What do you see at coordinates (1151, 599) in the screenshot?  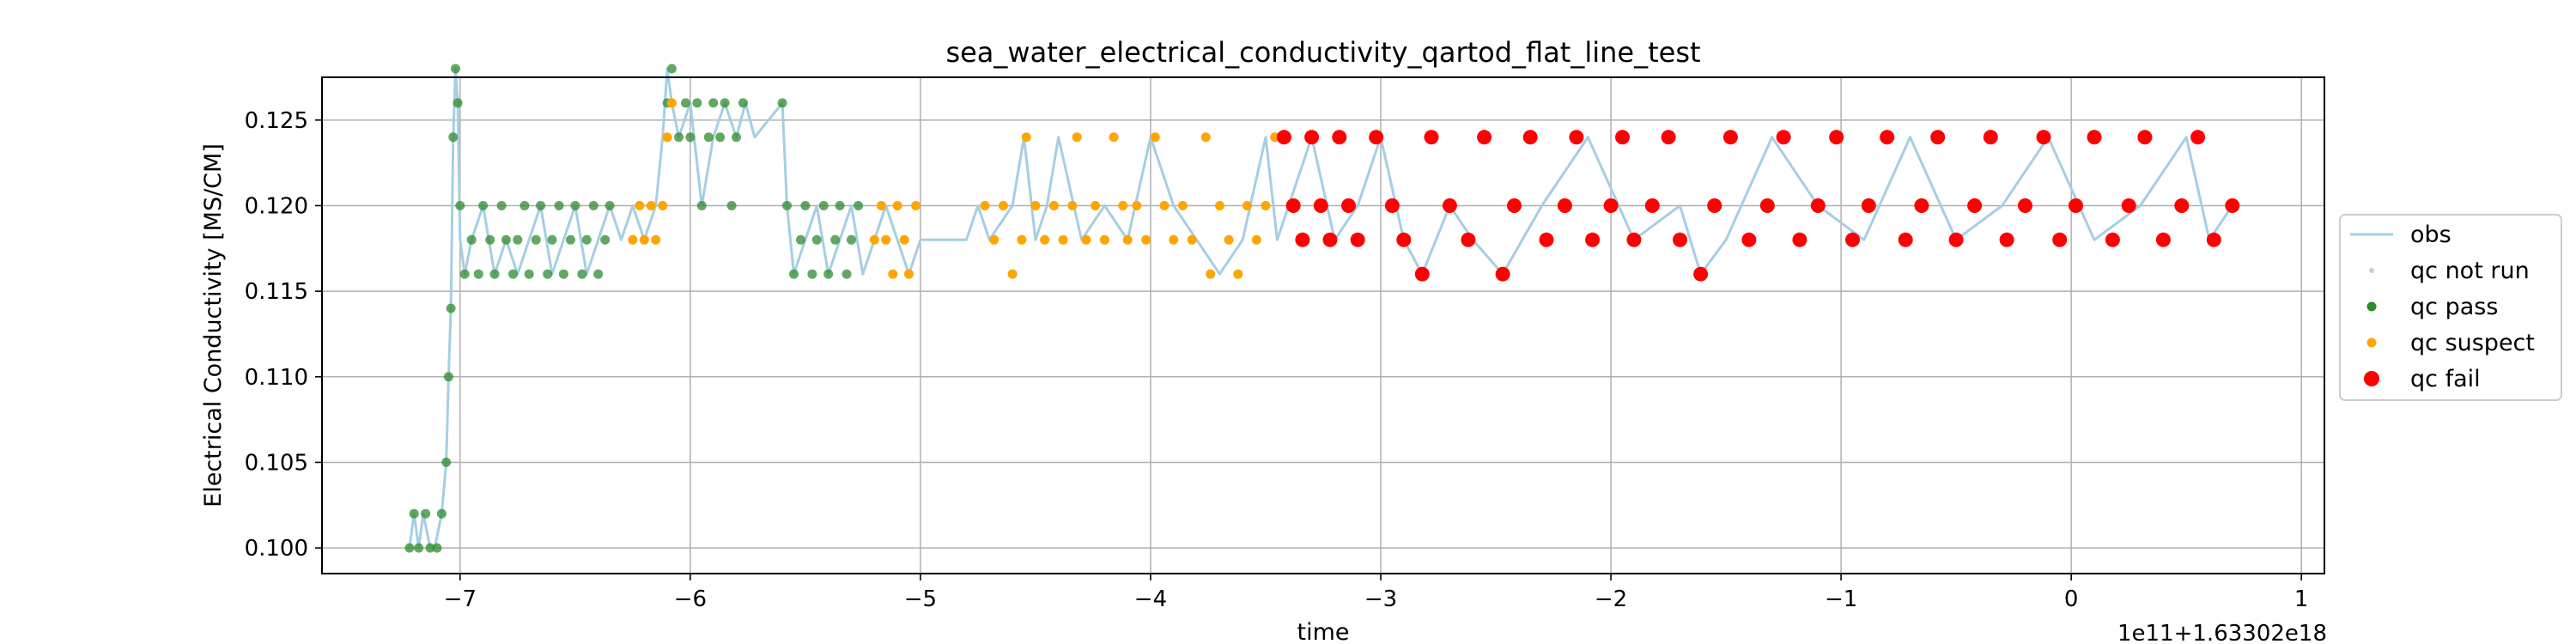 I see `x-tick-label: −4` at bounding box center [1151, 599].